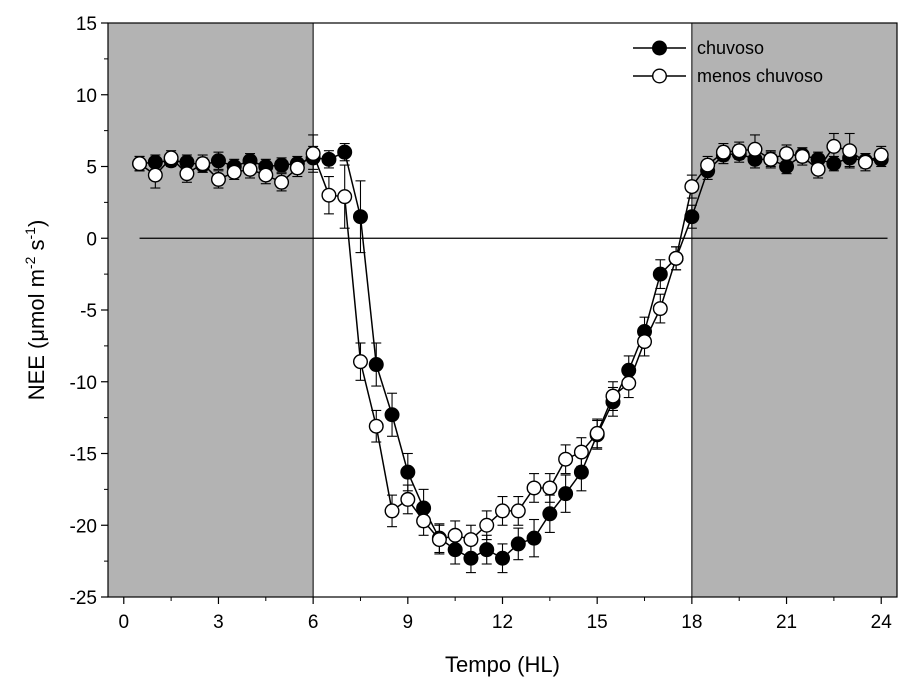 This screenshot has height=681, width=903. Describe the element at coordinates (760, 76) in the screenshot. I see `legend-label: menos chuvoso` at that location.